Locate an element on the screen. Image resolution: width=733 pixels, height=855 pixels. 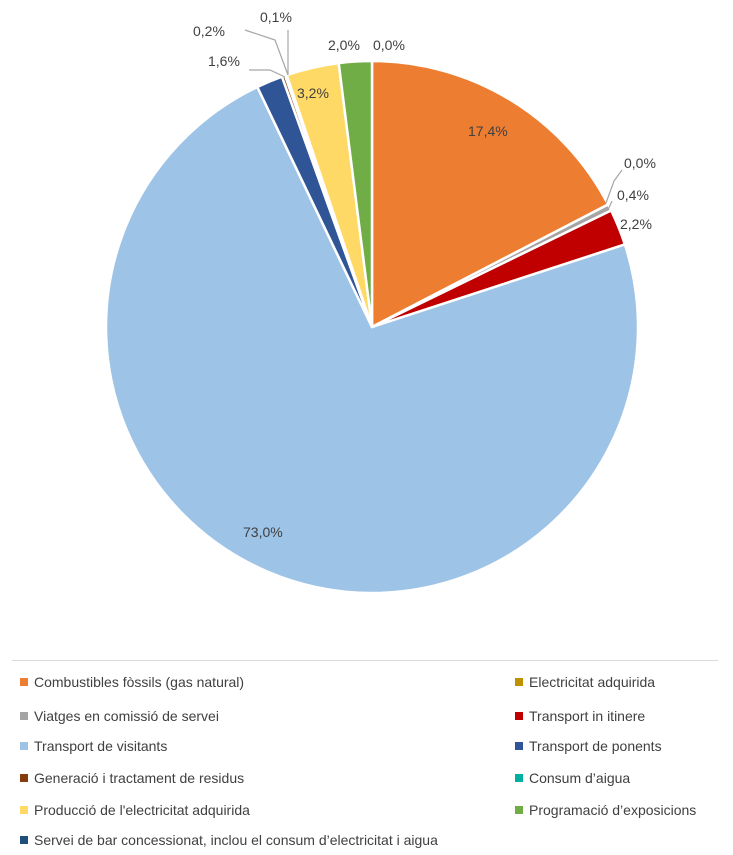
legend-item: Programació d’exposicions is located at coordinates (605, 810).